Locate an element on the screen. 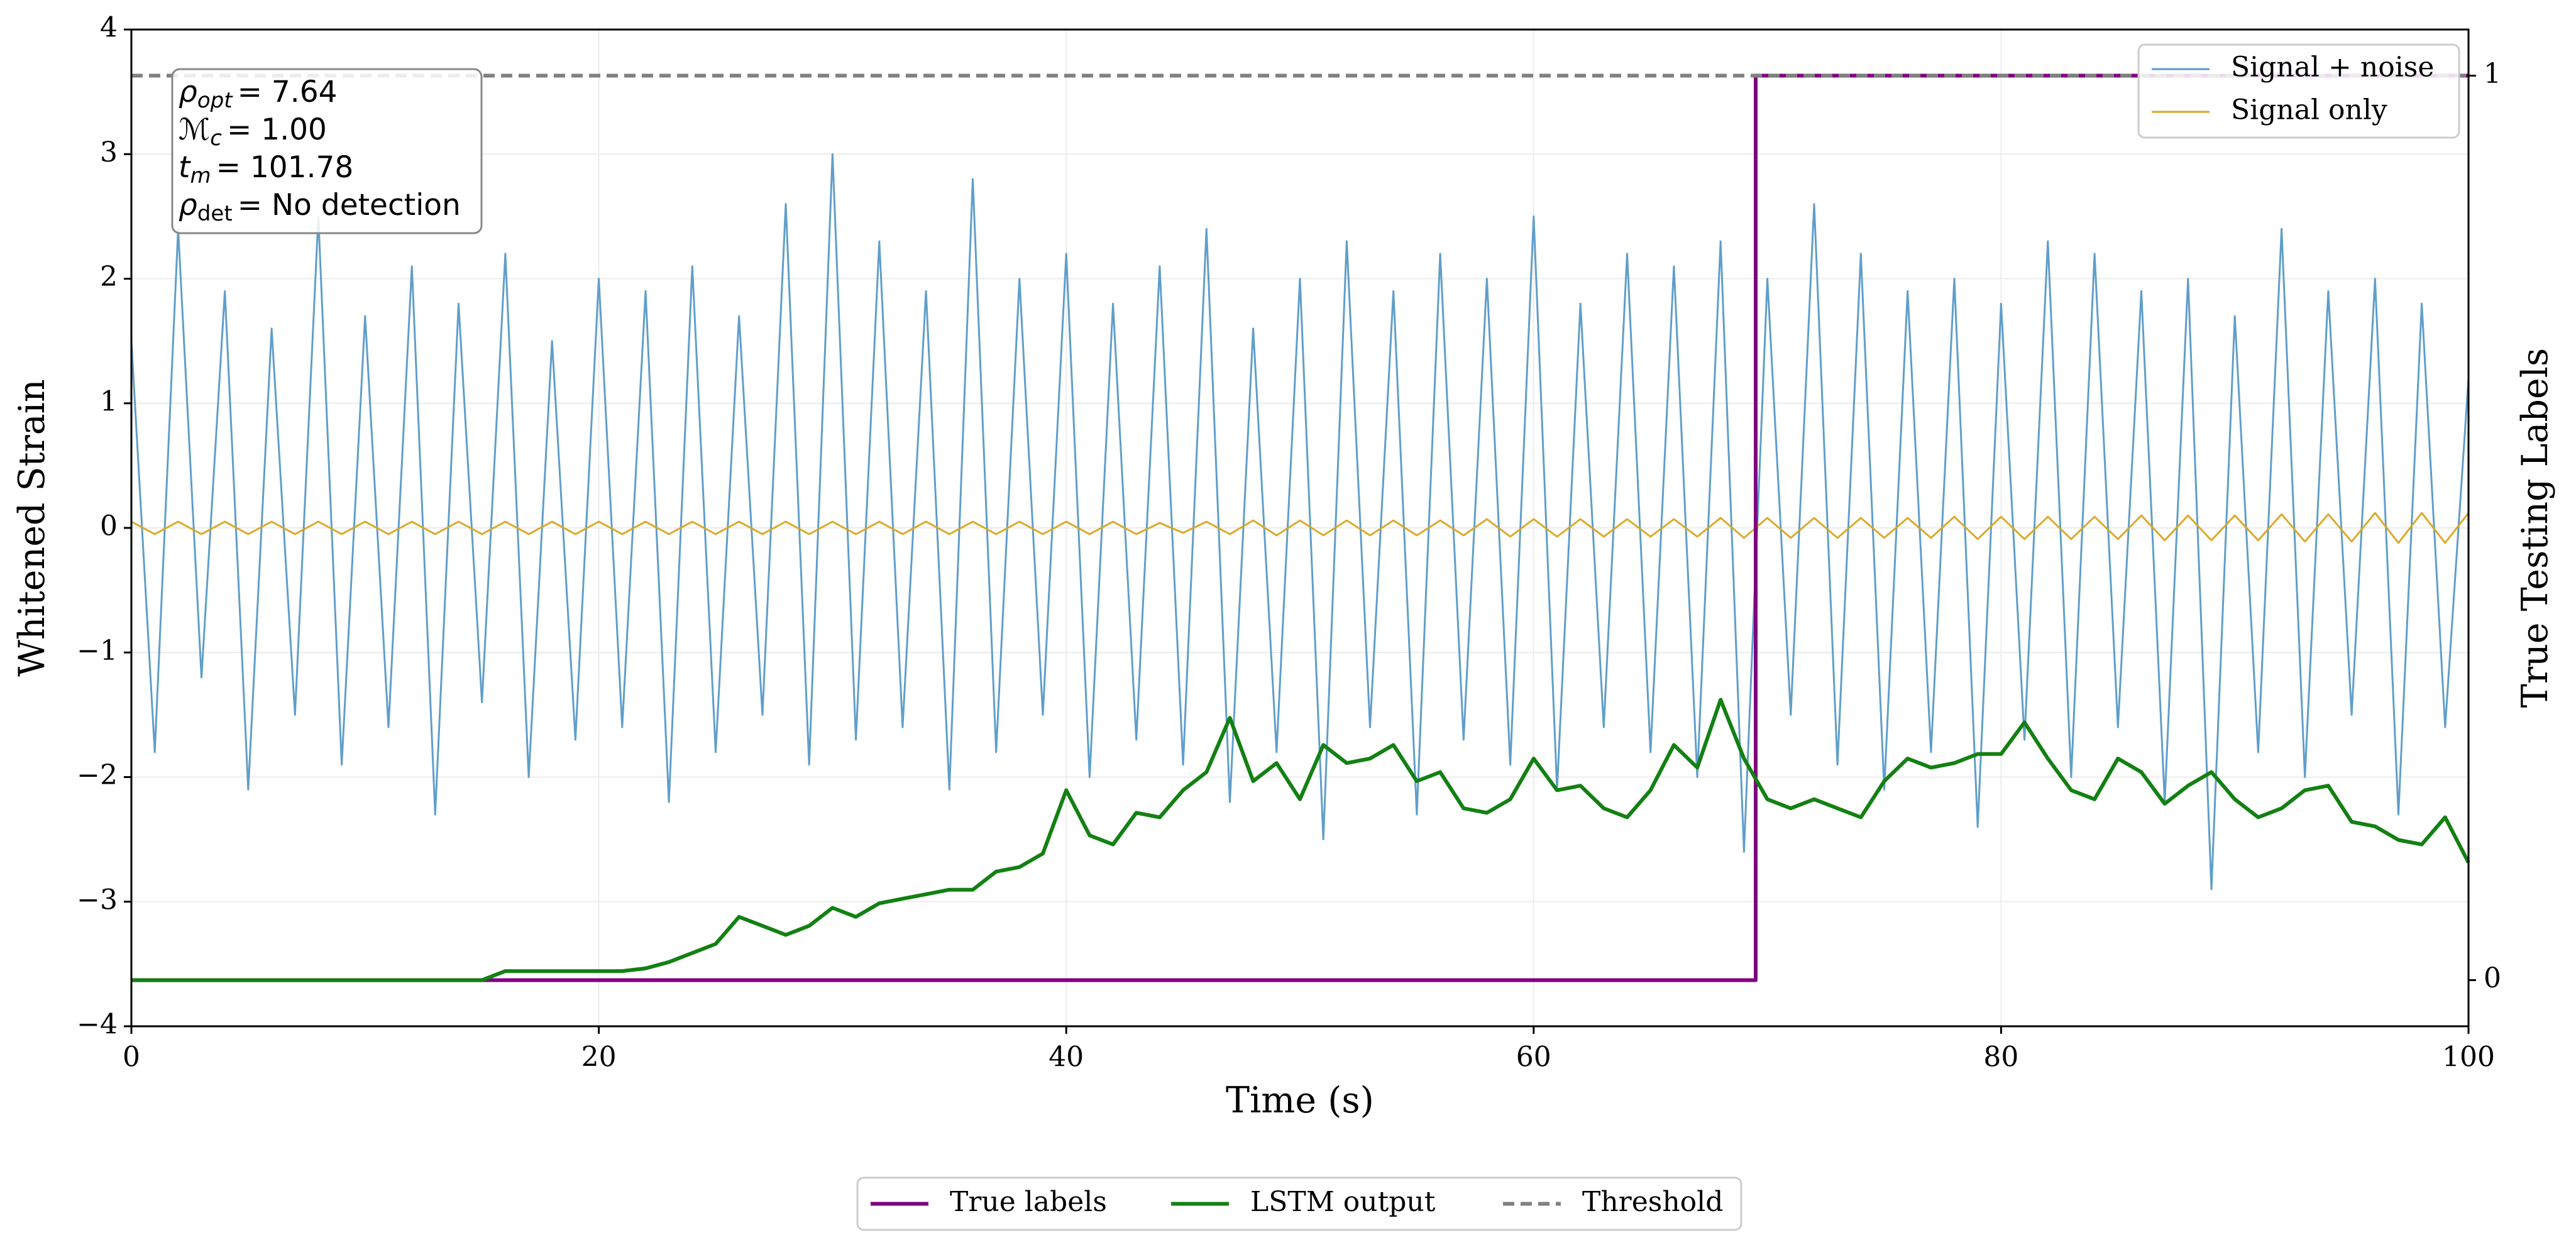  y-tick-label: 4 is located at coordinates (109, 28).